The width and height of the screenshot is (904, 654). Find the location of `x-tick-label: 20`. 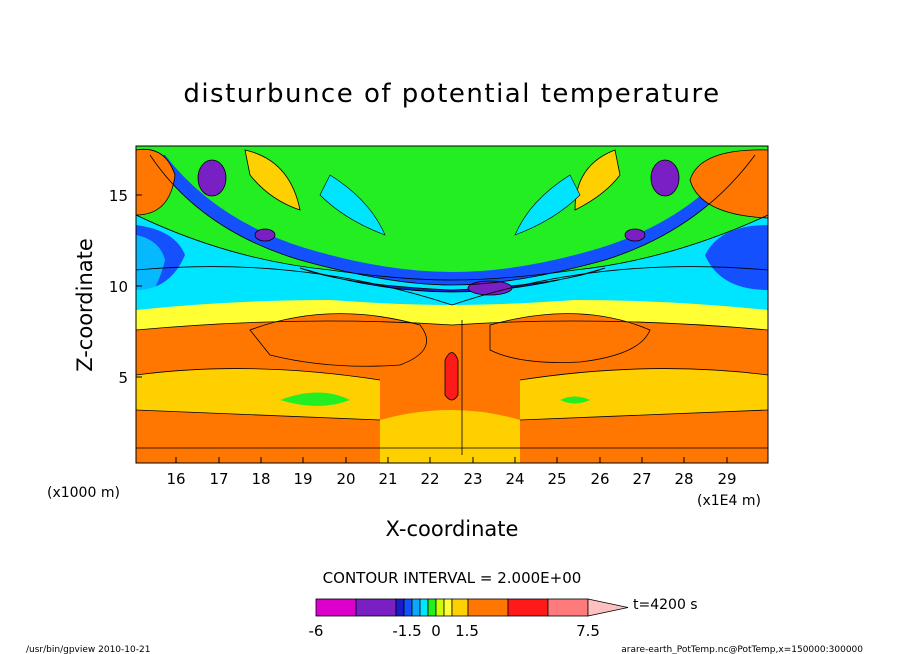

x-tick-label: 20 is located at coordinates (345, 479).